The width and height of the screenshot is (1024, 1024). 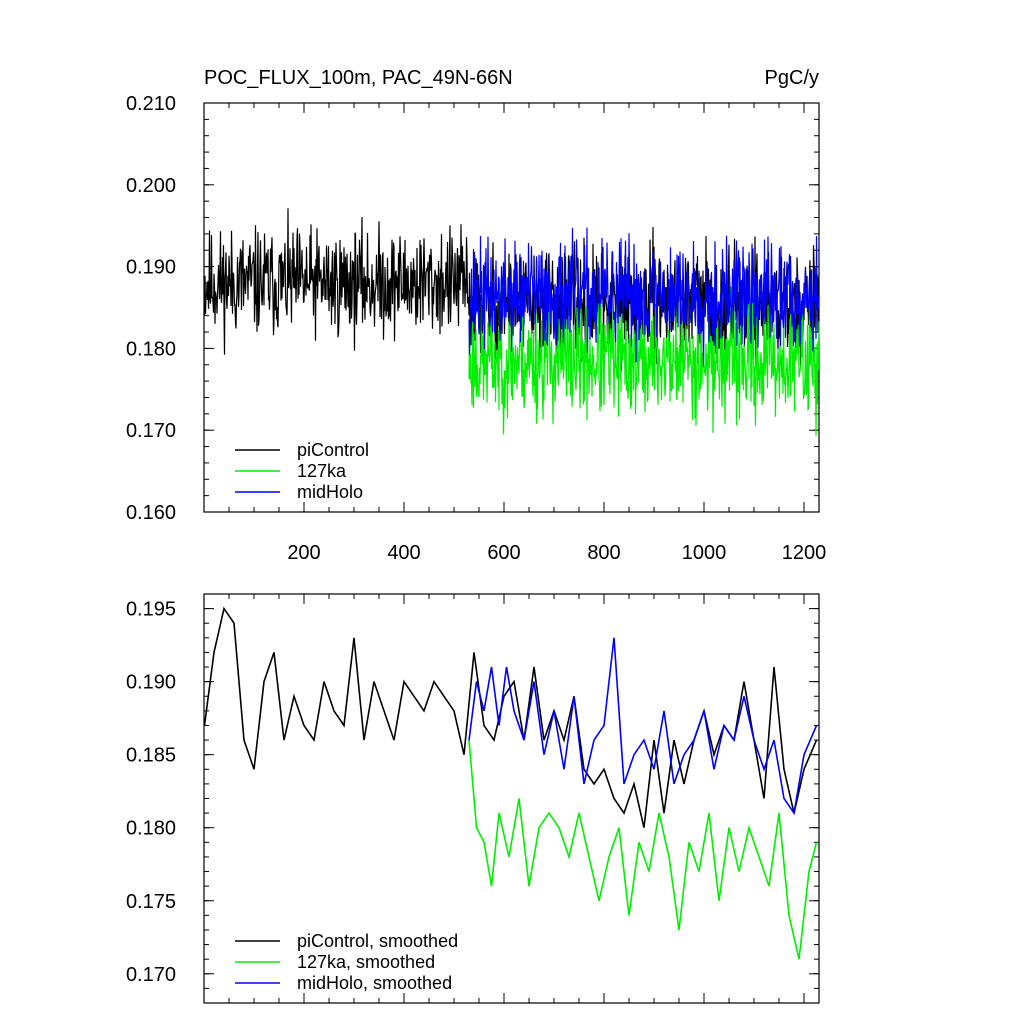 I want to click on panel-2-y-tick-label: 0.180, so click(x=151, y=829).